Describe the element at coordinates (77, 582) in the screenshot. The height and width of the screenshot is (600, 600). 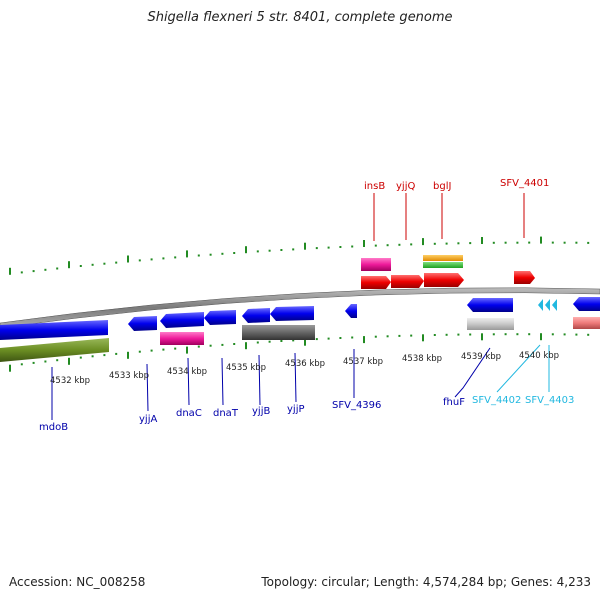
I see `accession-text: Accession: NC_008258` at that location.